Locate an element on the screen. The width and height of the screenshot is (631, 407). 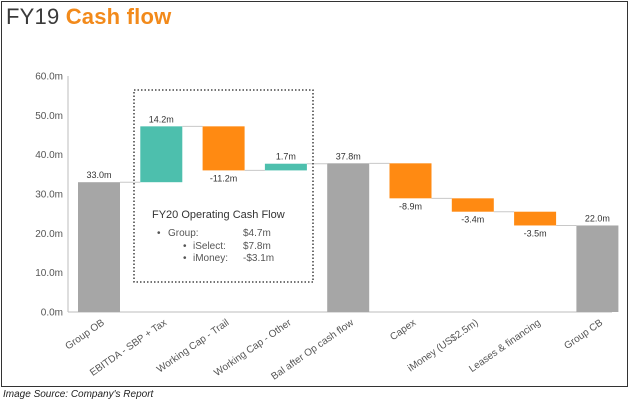
y-tick-label: 50.0m is located at coordinates (49, 116).